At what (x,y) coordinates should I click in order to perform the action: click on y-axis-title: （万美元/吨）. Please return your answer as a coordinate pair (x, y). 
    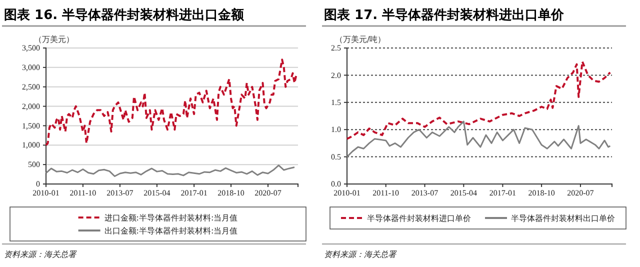
    Looking at the image, I should click on (360, 39).